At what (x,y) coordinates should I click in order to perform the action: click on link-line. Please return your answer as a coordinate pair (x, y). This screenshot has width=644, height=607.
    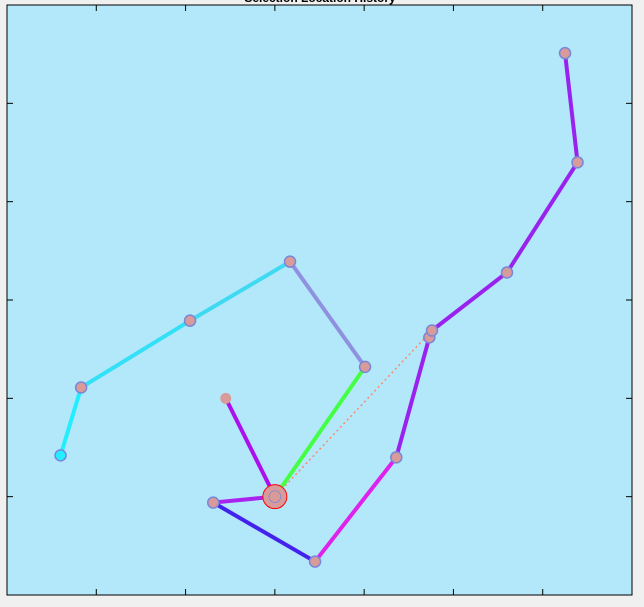
    Looking at the image, I should click on (353, 413).